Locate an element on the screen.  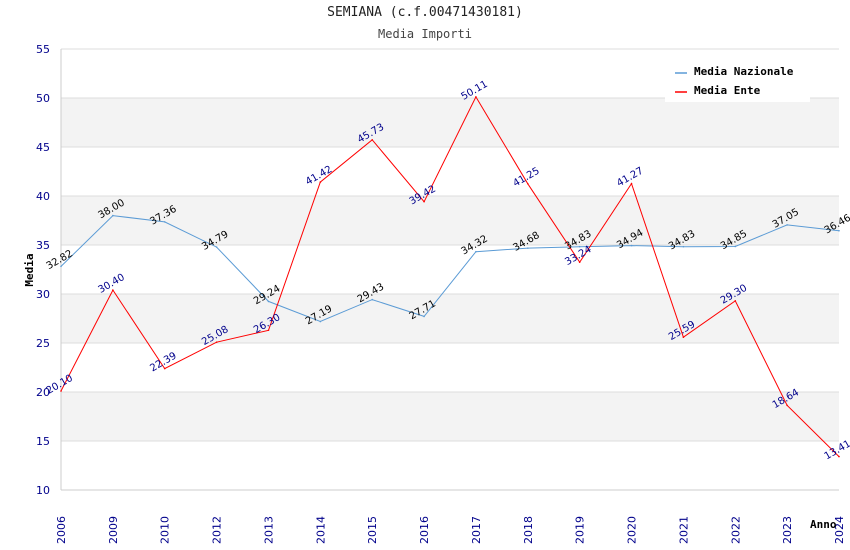
legend-label-ente: Media Ente is located at coordinates (727, 90).